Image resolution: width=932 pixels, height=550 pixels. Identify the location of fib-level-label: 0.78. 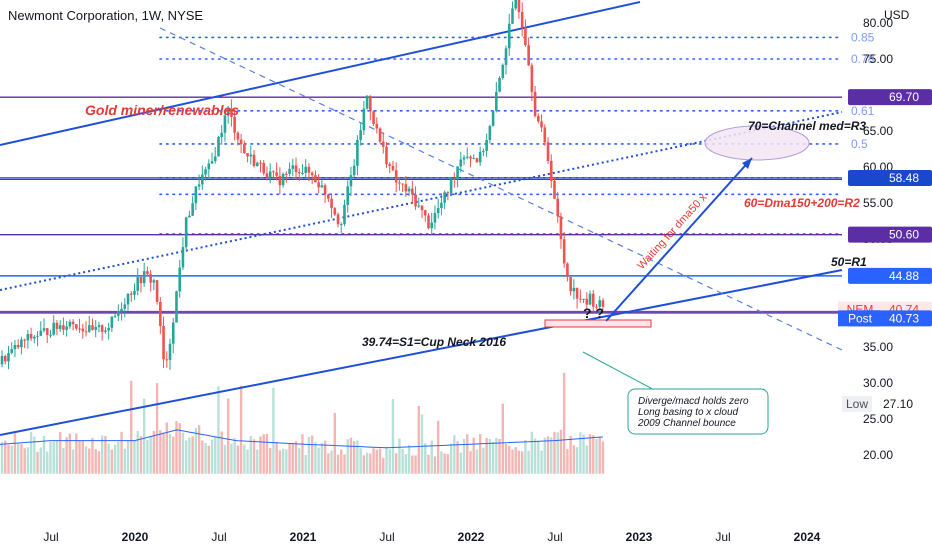
(863, 59).